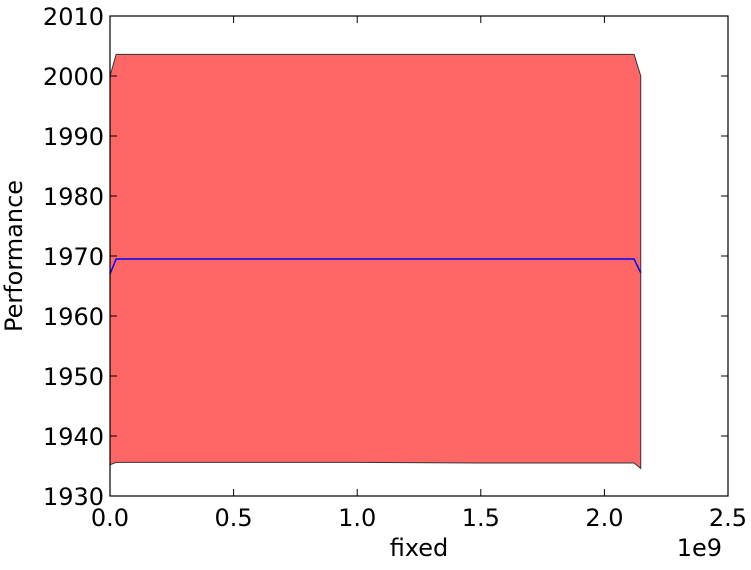 Image resolution: width=751 pixels, height=570 pixels. I want to click on x-axis-title: fixed, so click(419, 548).